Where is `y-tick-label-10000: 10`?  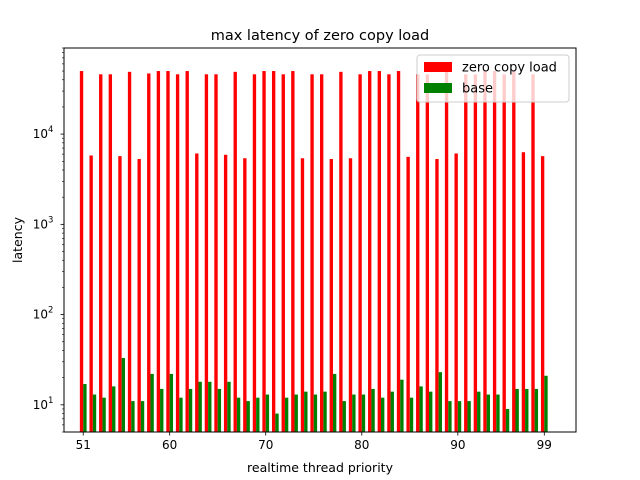 y-tick-label-10000: 10 is located at coordinates (40, 134).